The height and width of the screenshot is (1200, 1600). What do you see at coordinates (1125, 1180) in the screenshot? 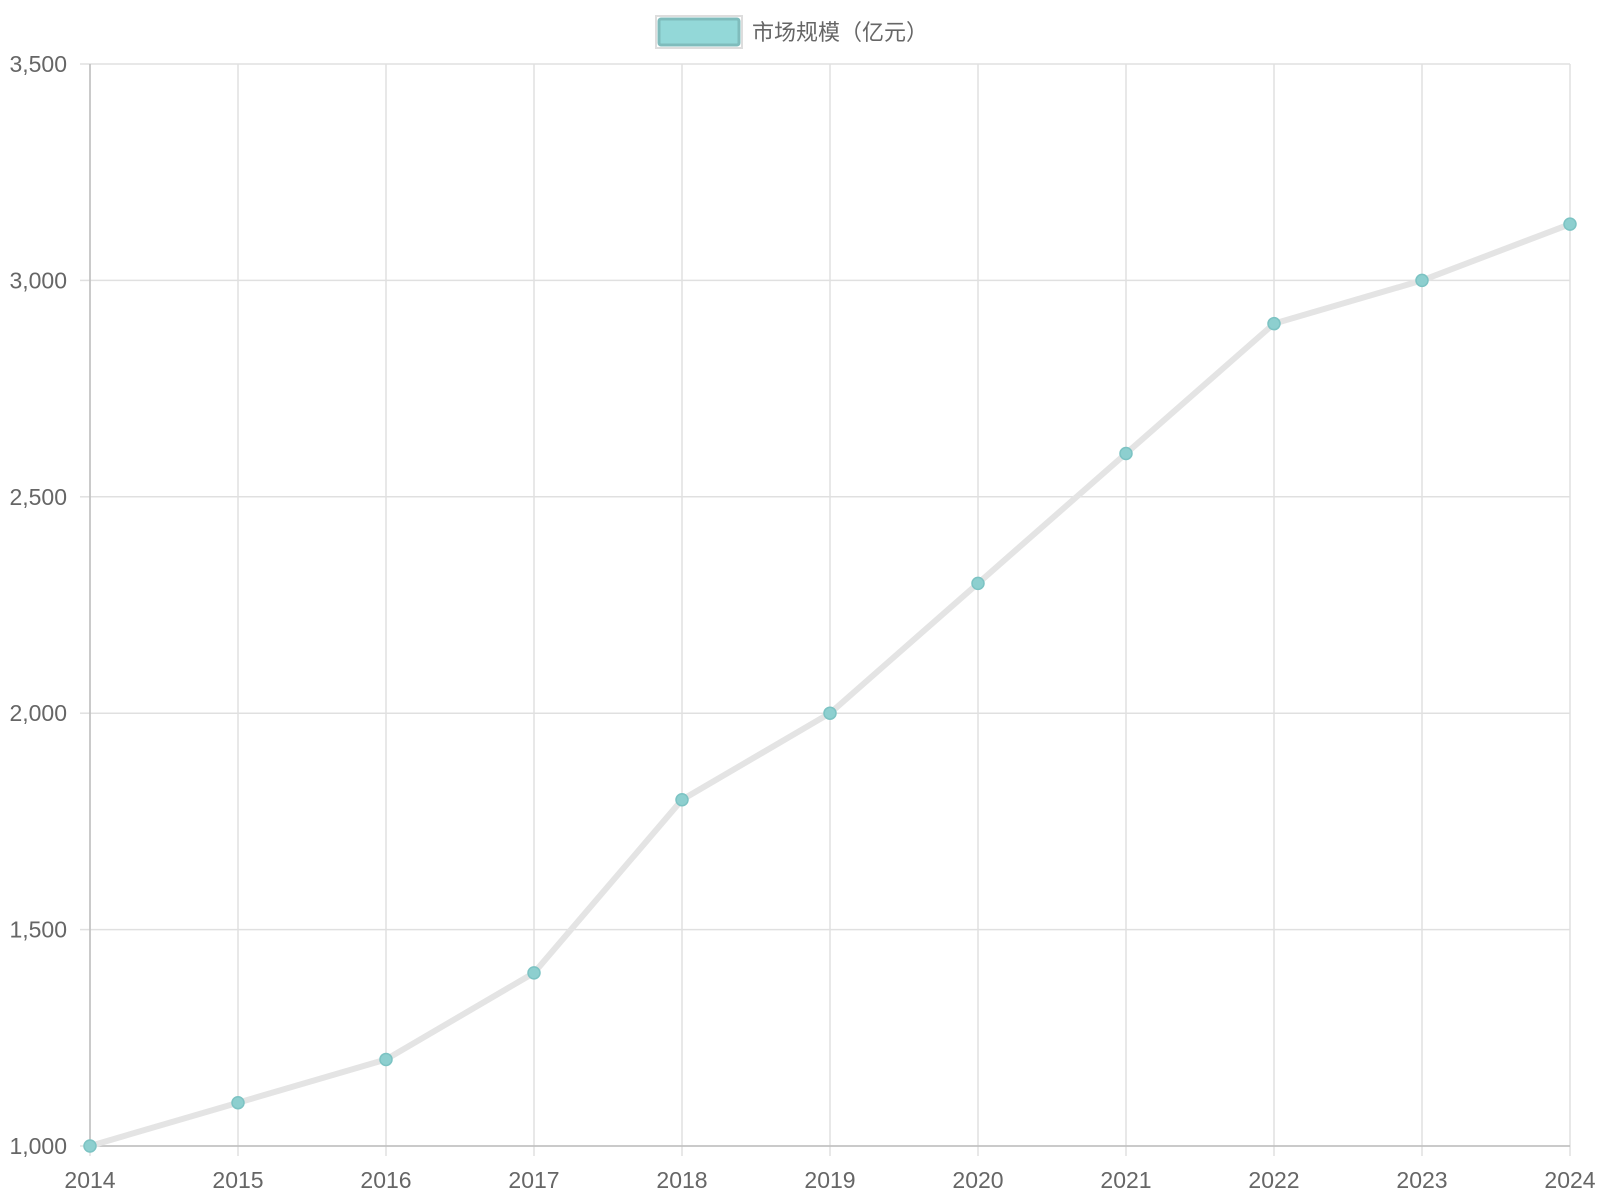
I see `x-tick-label: 2021` at bounding box center [1125, 1180].